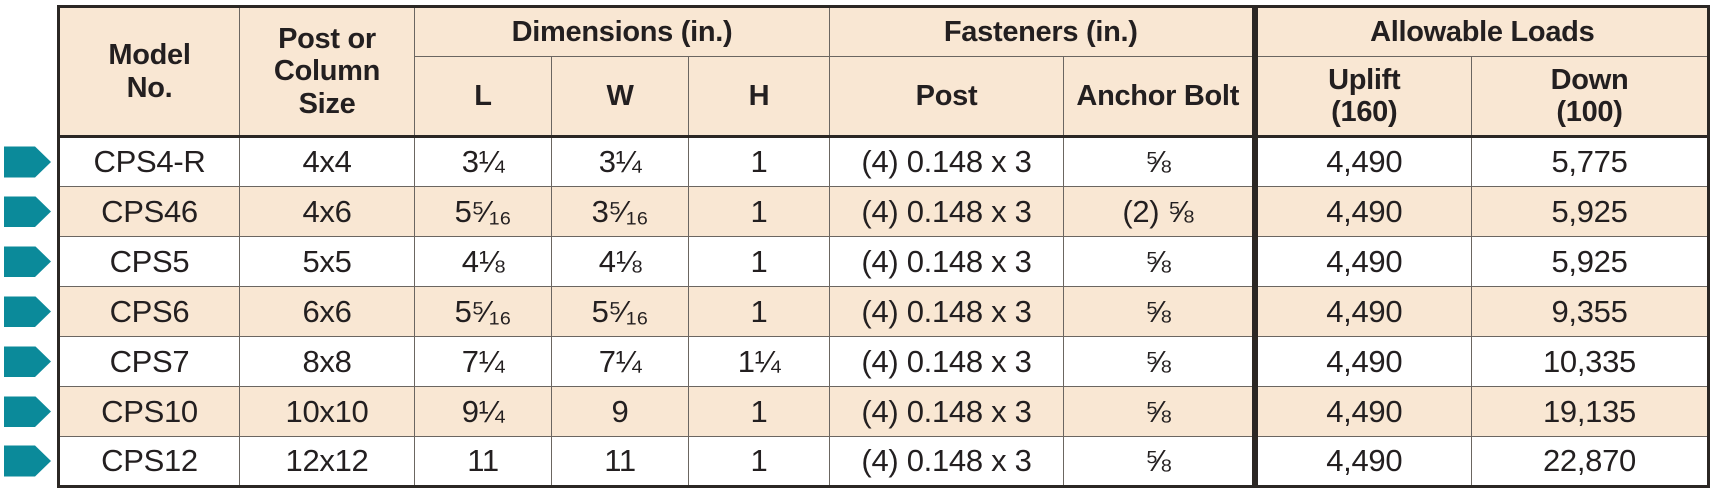 The image size is (1714, 497). I want to click on col-header-down: Down (100), so click(1590, 97).